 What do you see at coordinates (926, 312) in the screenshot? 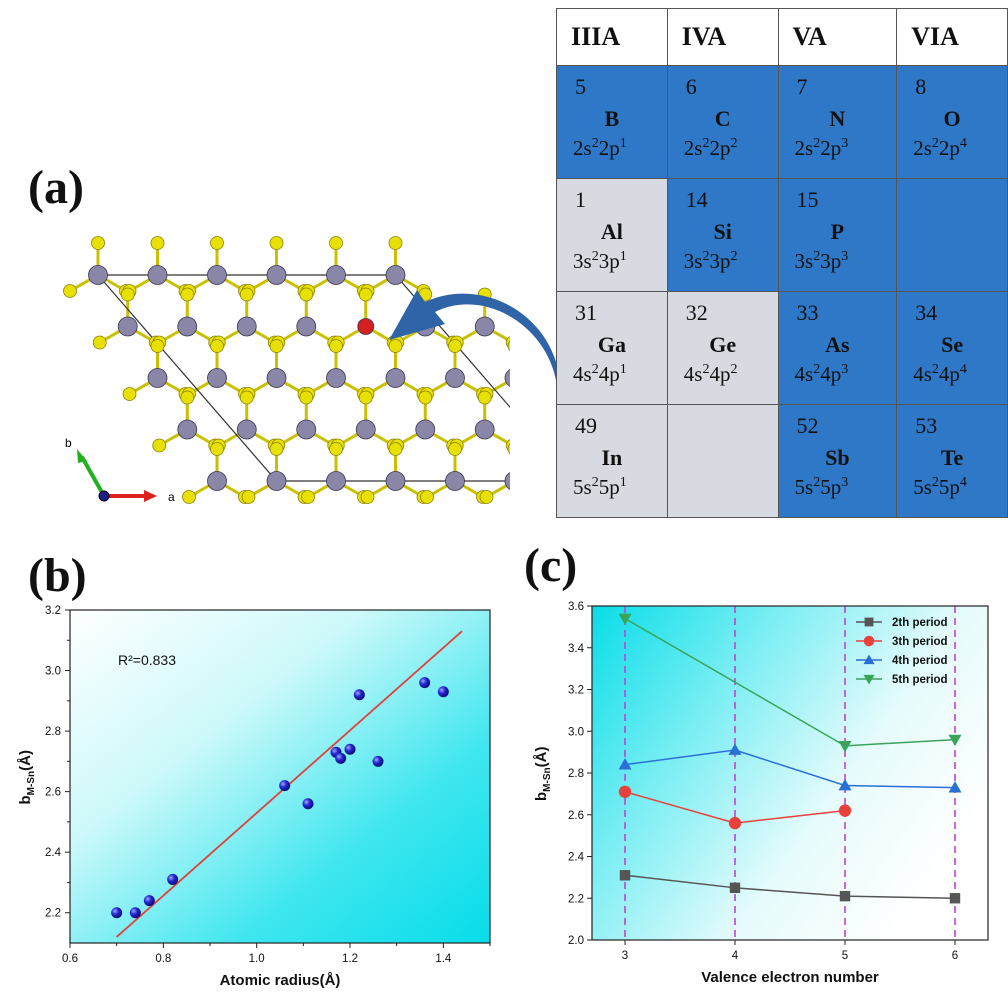
I see `atomic-number: 34` at bounding box center [926, 312].